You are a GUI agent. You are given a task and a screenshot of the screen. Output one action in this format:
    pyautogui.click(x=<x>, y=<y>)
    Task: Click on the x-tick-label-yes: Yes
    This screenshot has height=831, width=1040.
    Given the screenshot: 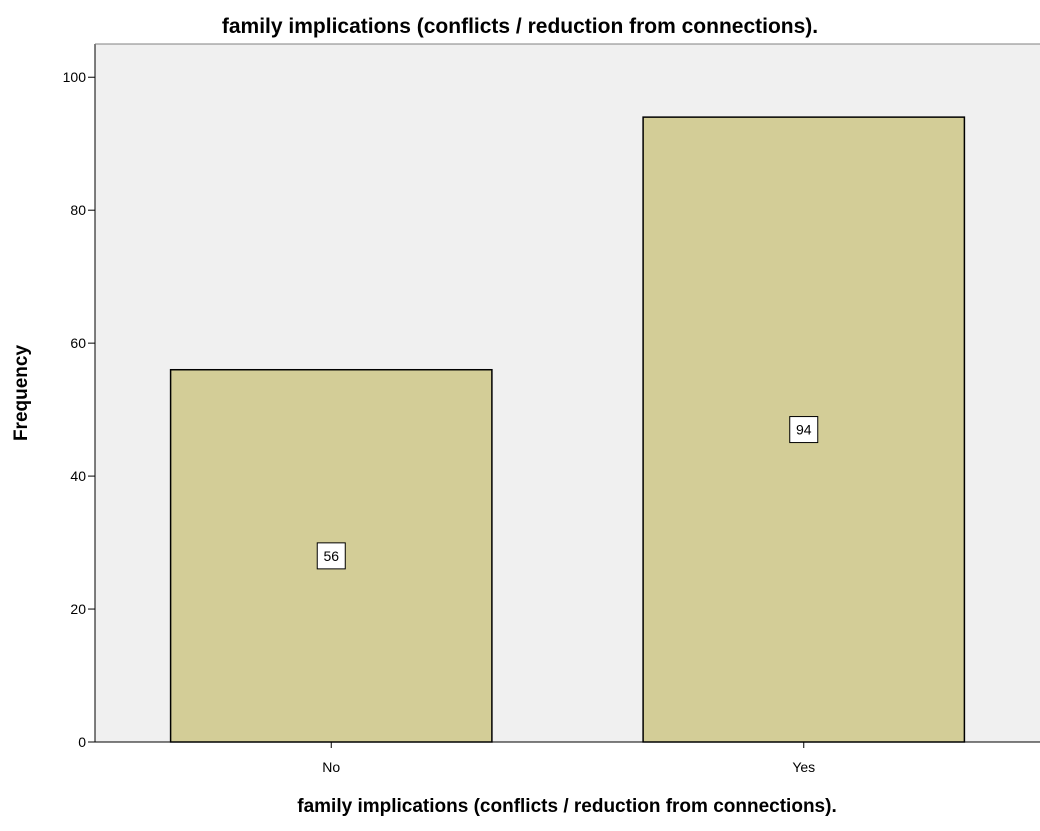 What is the action you would take?
    pyautogui.click(x=803, y=767)
    